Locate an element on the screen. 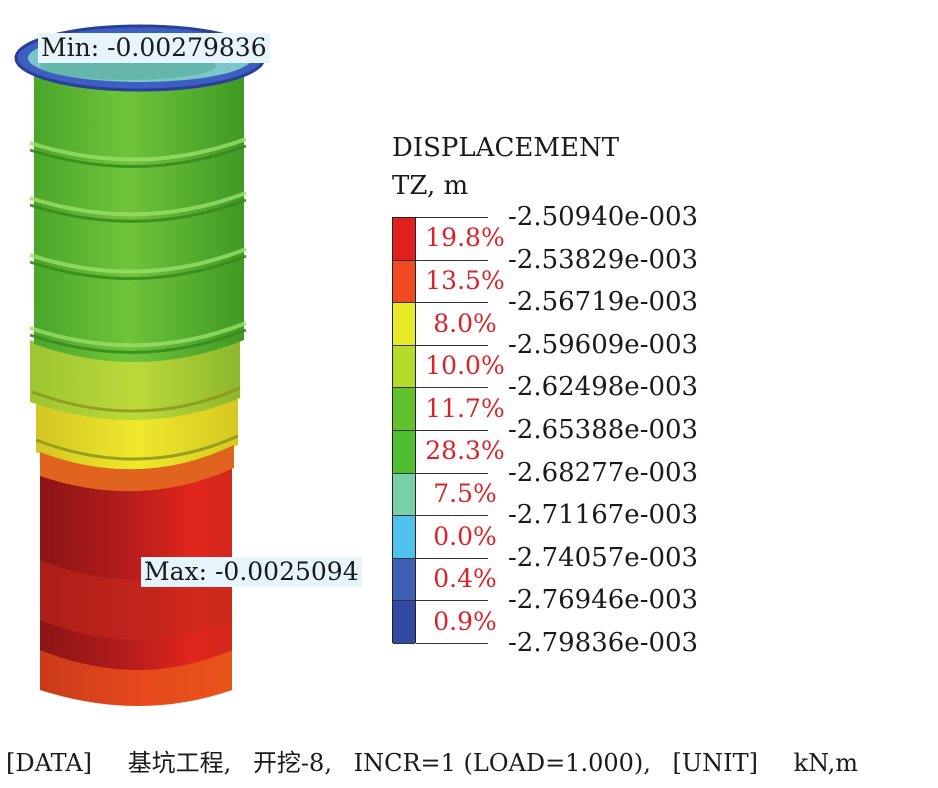  legend-percentage: 8.0% is located at coordinates (465, 323).